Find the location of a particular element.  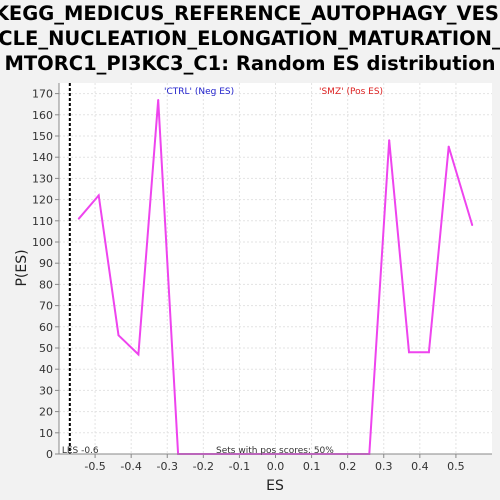

x-axis-label: ES is located at coordinates (275, 486).